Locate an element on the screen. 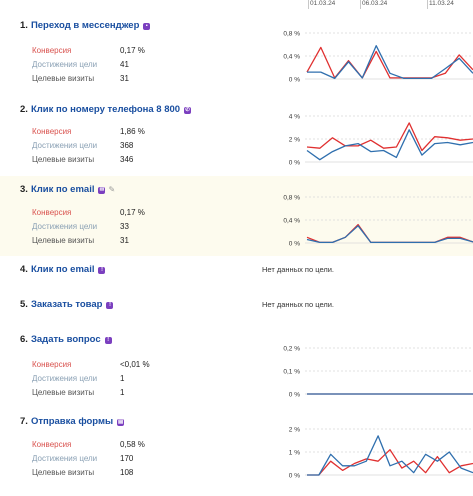  y-tick-label: 1 % is located at coordinates (294, 453).